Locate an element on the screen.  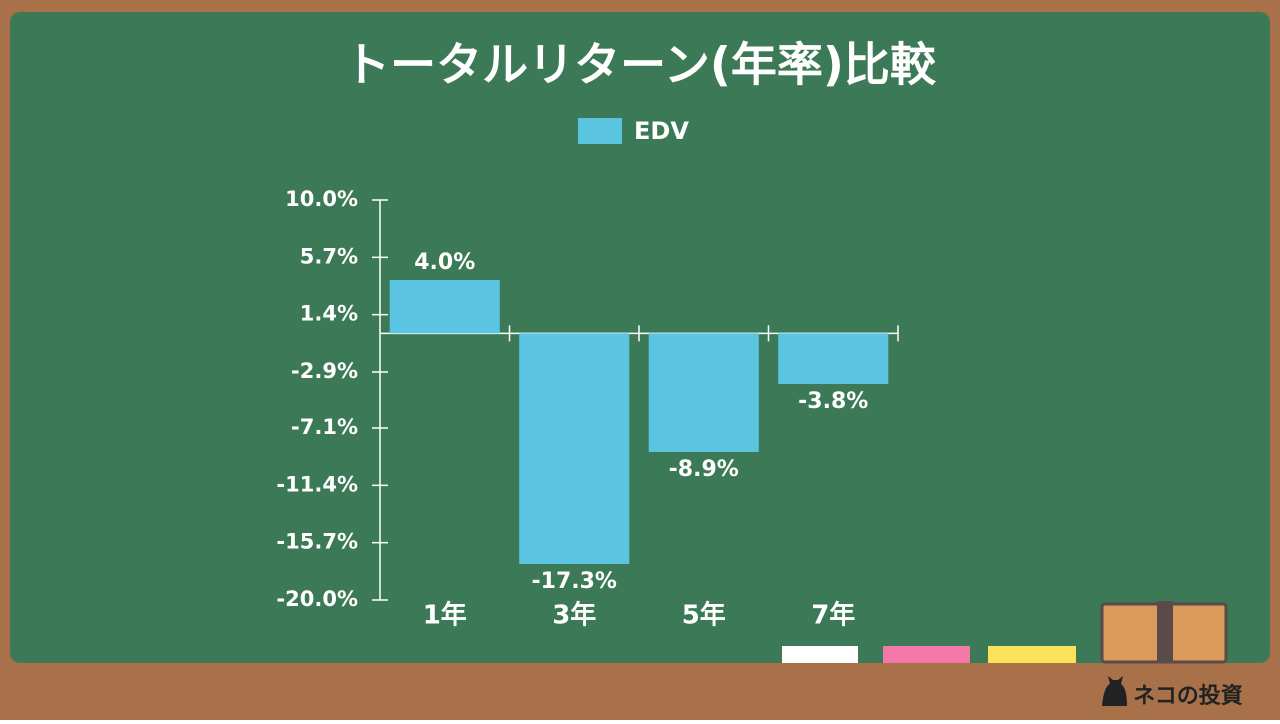
x-tick-label: 1年 is located at coordinates (445, 615).